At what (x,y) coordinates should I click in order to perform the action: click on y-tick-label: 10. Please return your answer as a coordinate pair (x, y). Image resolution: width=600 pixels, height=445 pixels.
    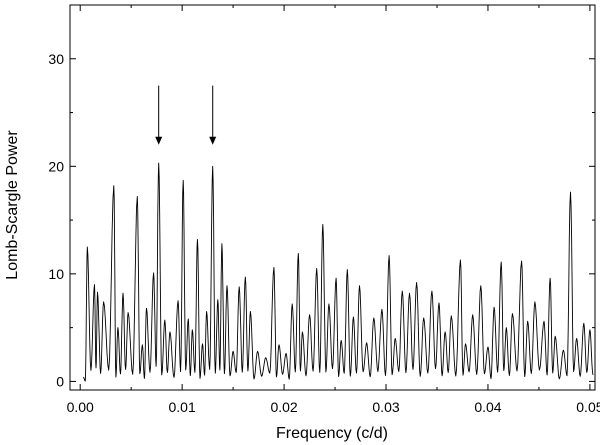
    Looking at the image, I should click on (56, 274).